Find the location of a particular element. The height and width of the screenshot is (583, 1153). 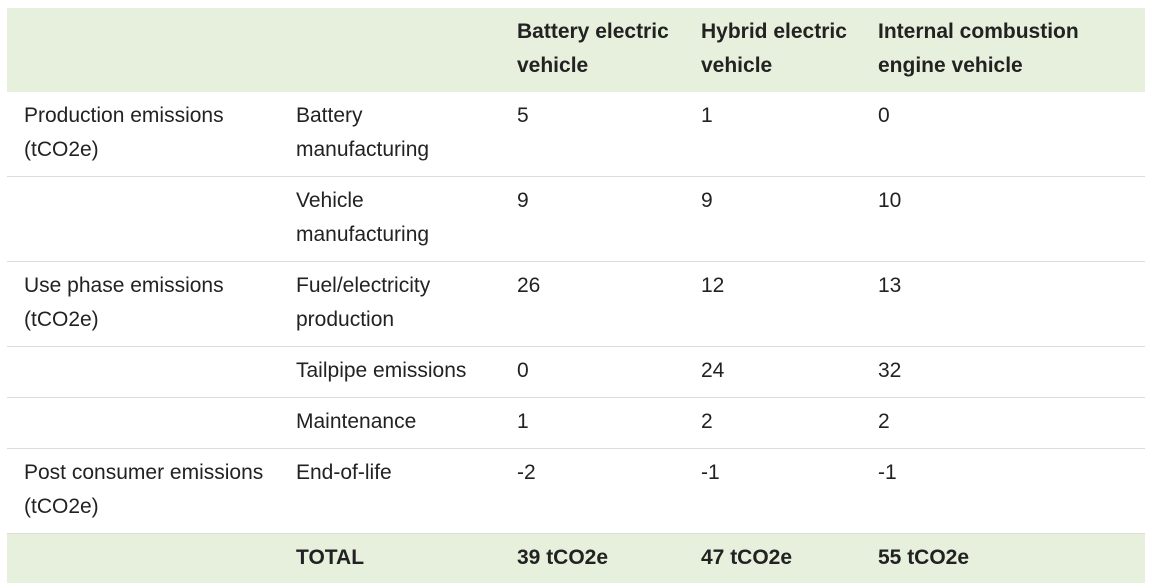

value-ice: 10 is located at coordinates (1004, 219).